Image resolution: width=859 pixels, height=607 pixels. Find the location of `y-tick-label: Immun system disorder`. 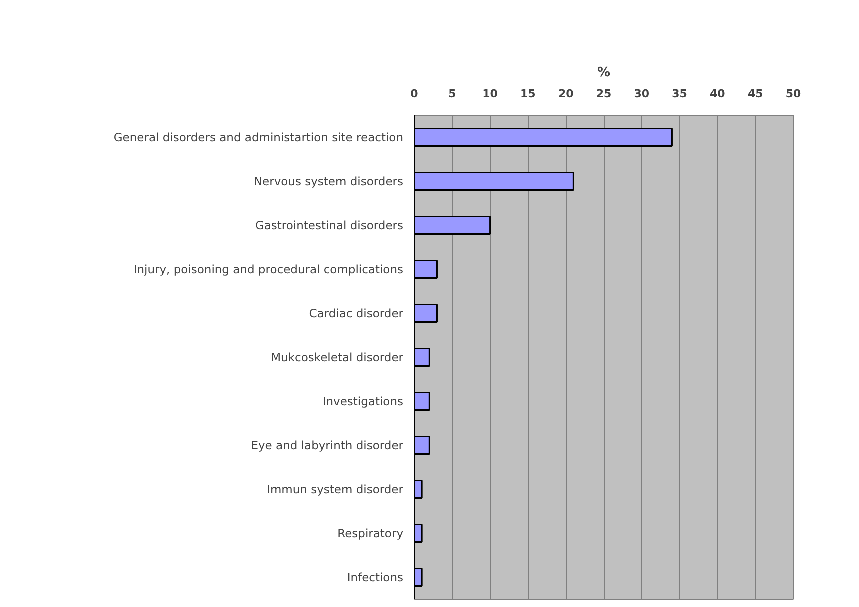

y-tick-label: Immun system disorder is located at coordinates (335, 489).